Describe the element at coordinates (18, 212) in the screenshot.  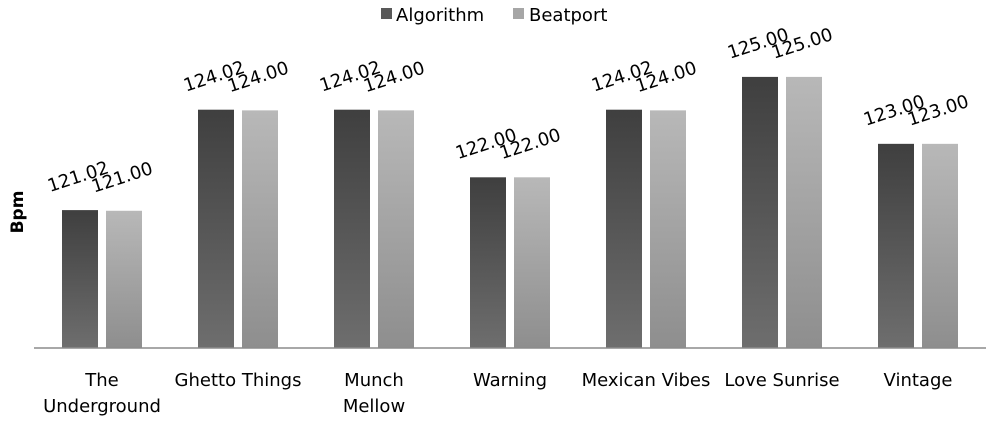
I see `y-axis-title: Bpm` at that location.